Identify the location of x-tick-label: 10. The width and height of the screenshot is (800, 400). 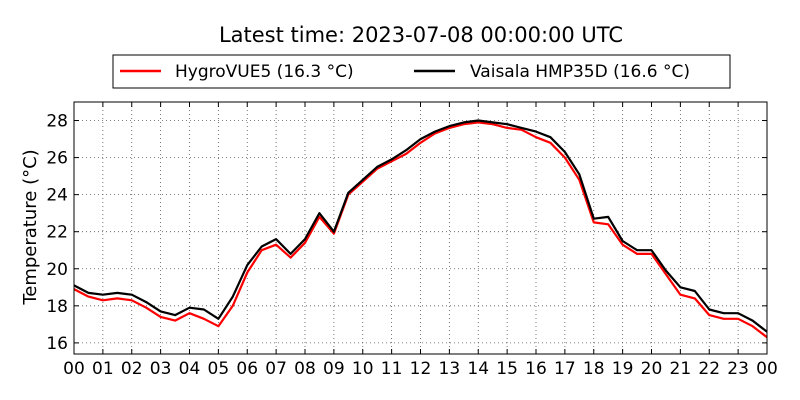
(363, 369).